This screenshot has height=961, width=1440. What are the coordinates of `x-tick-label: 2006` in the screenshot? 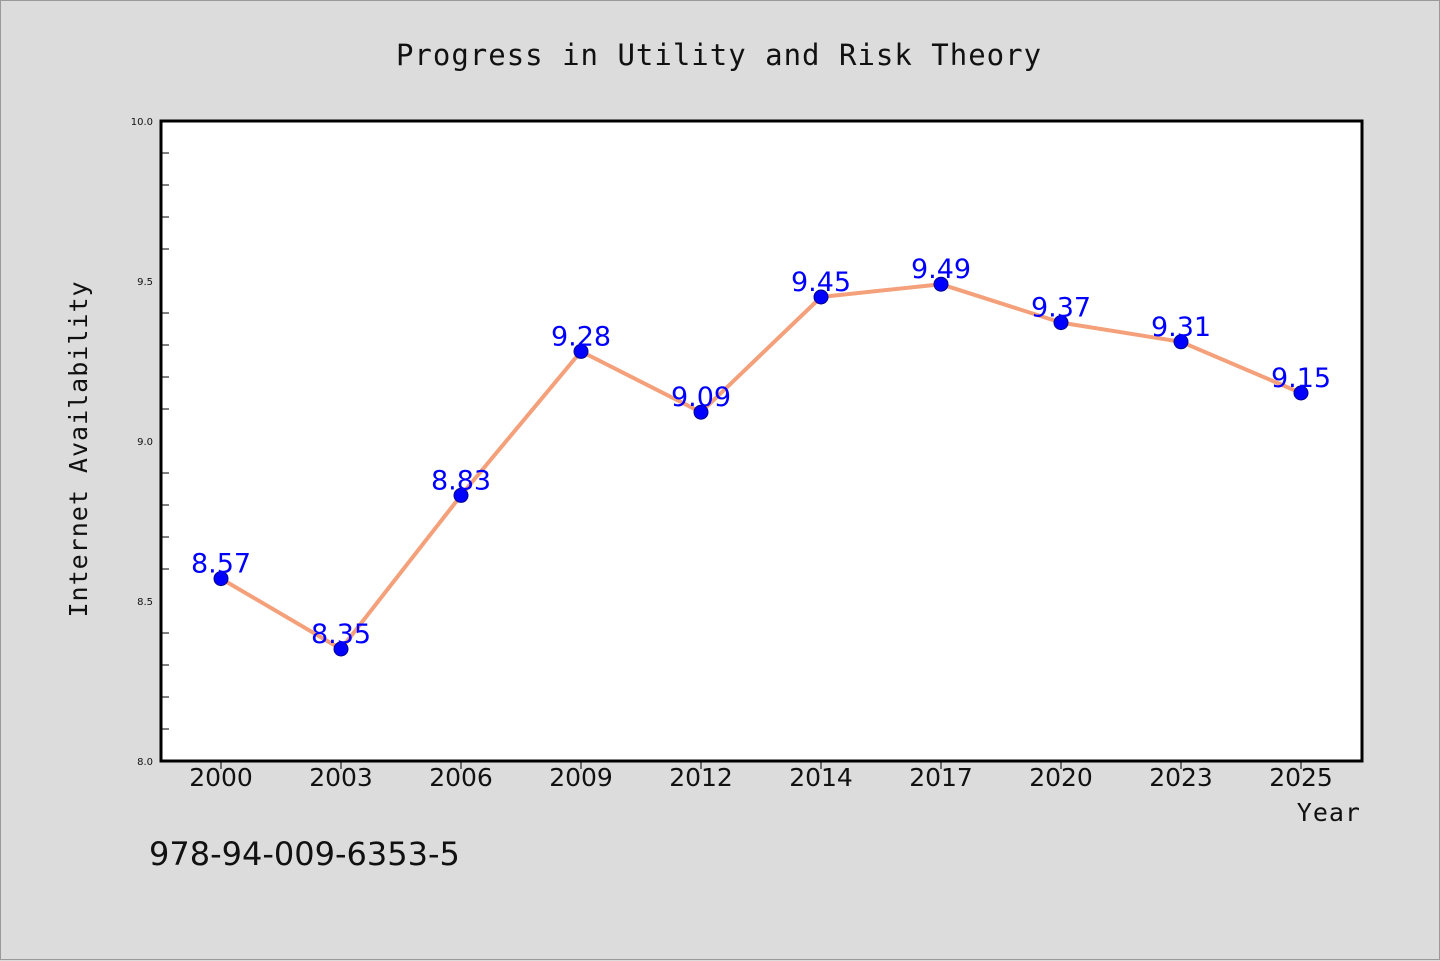 It's located at (461, 777).